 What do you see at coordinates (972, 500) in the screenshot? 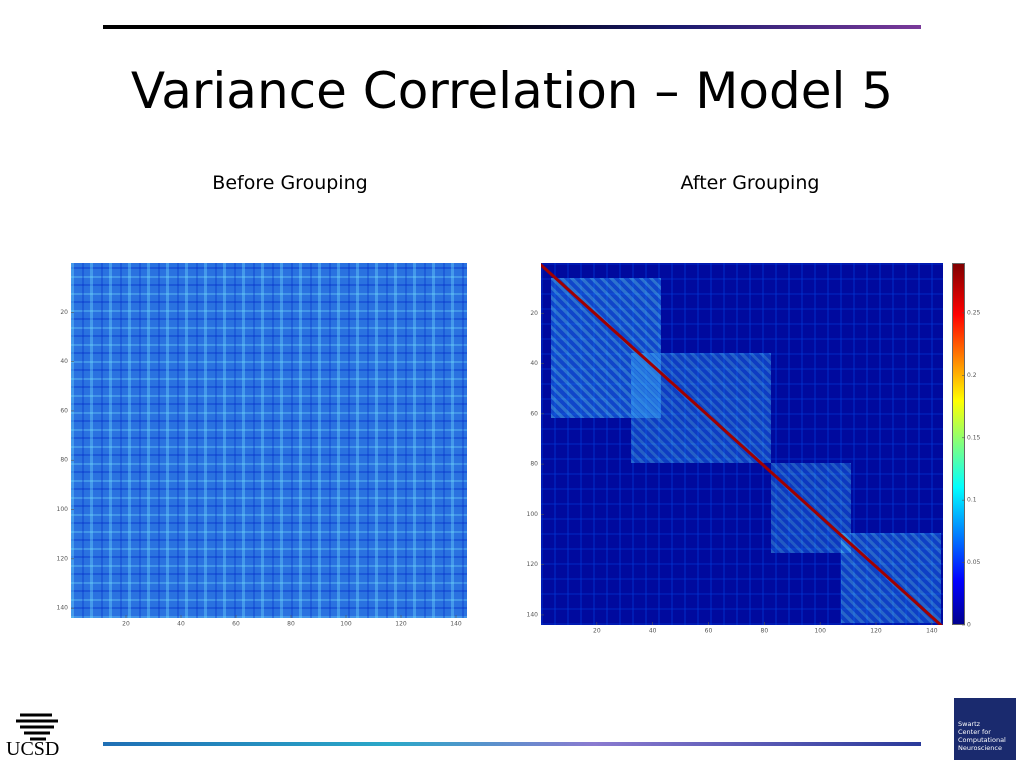
I see `colorbar-tick-label: 0.1` at bounding box center [972, 500].